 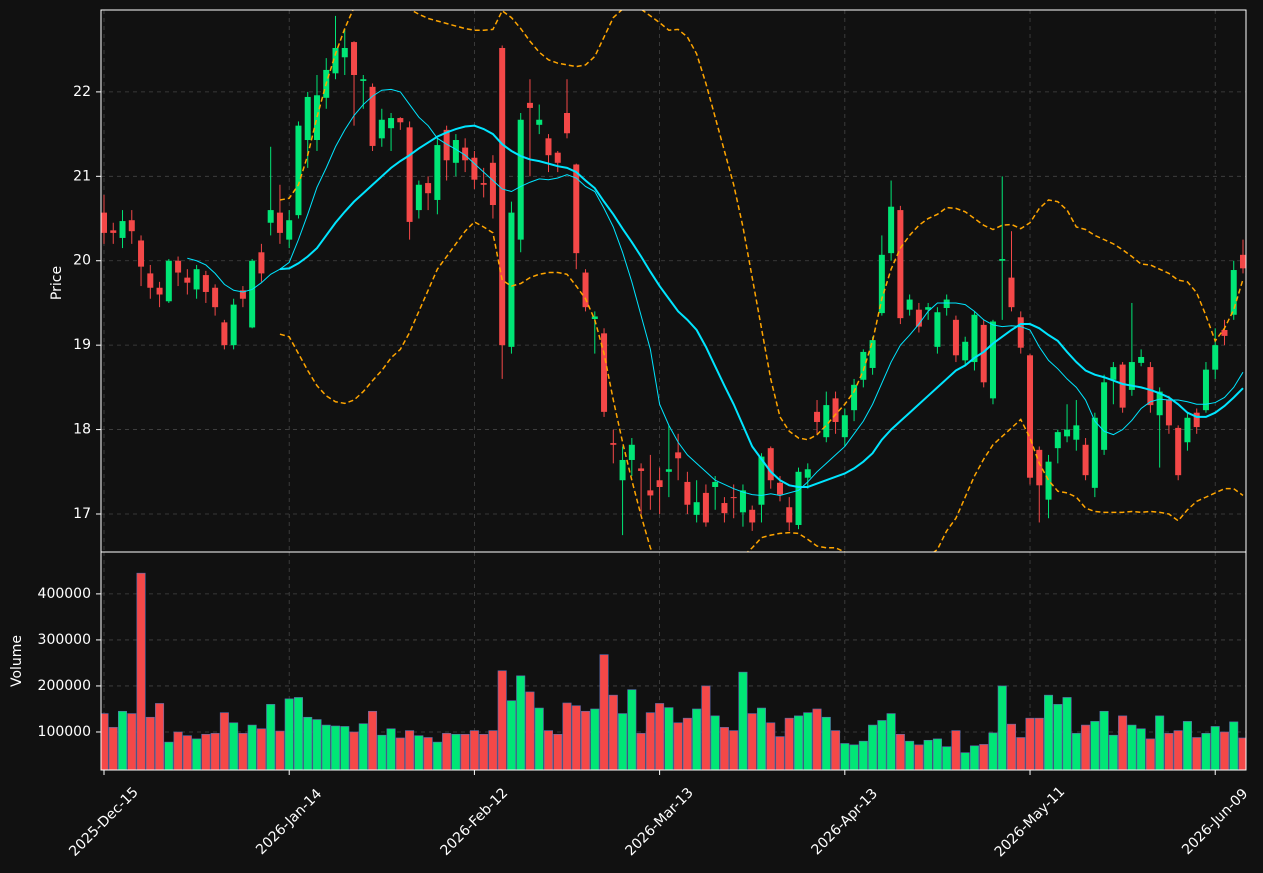 I want to click on y-tick-label: 400000, so click(x=64, y=594).